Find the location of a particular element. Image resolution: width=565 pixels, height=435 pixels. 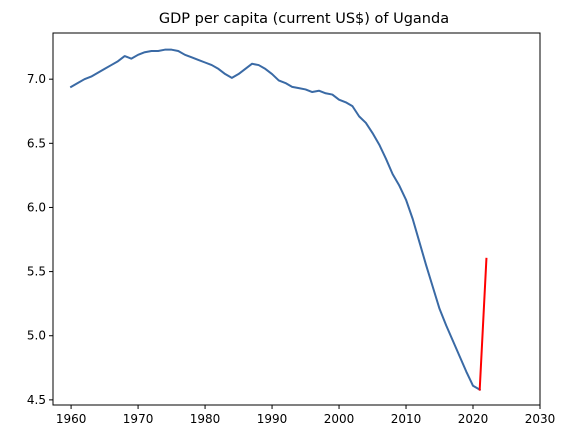

y-tick-label-5.0: 5.0 is located at coordinates (36, 336).